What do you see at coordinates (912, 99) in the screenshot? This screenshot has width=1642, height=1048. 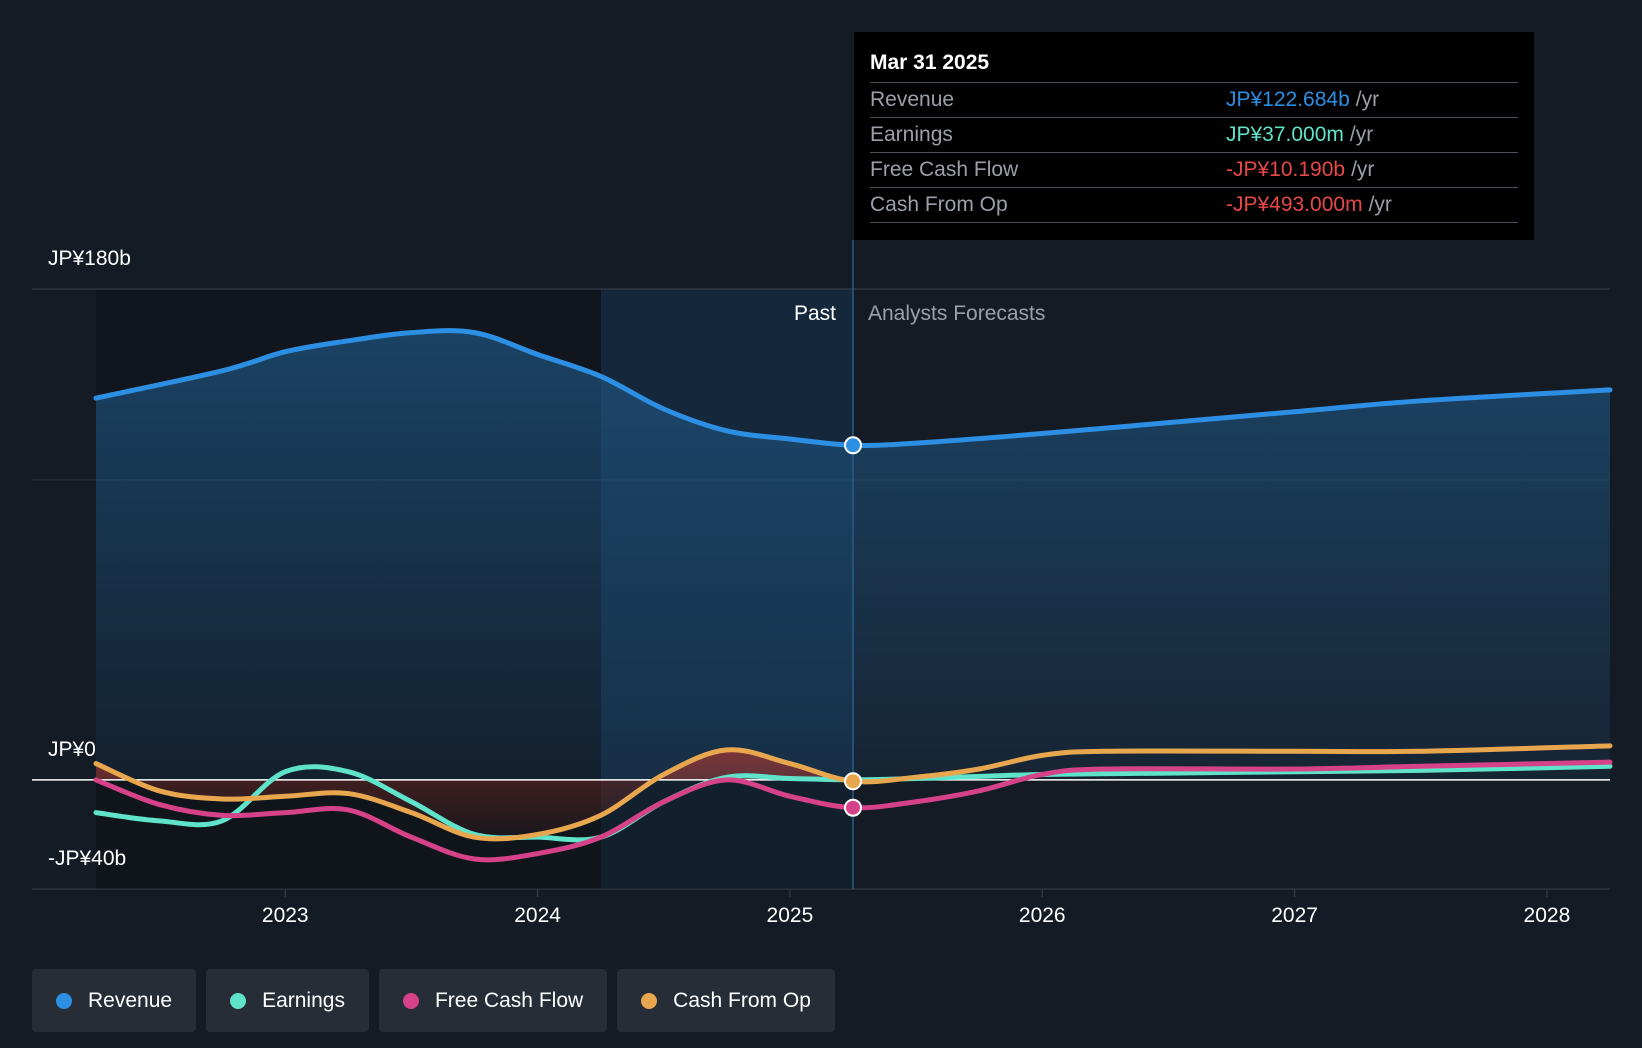 I see `tooltip-label: Revenue` at bounding box center [912, 99].